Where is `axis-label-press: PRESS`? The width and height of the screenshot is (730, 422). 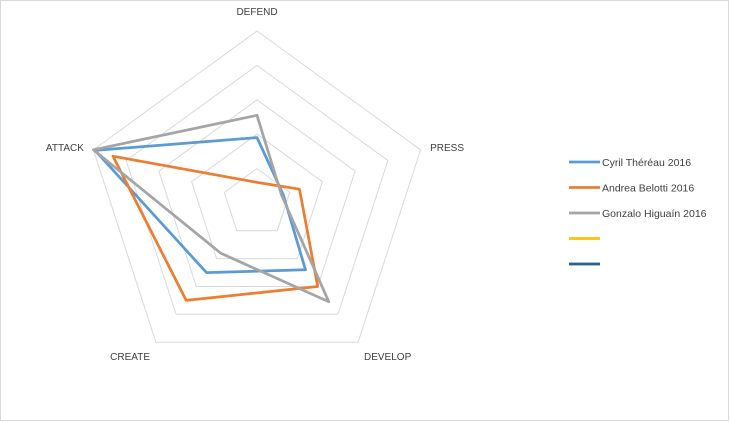
axis-label-press: PRESS is located at coordinates (447, 148).